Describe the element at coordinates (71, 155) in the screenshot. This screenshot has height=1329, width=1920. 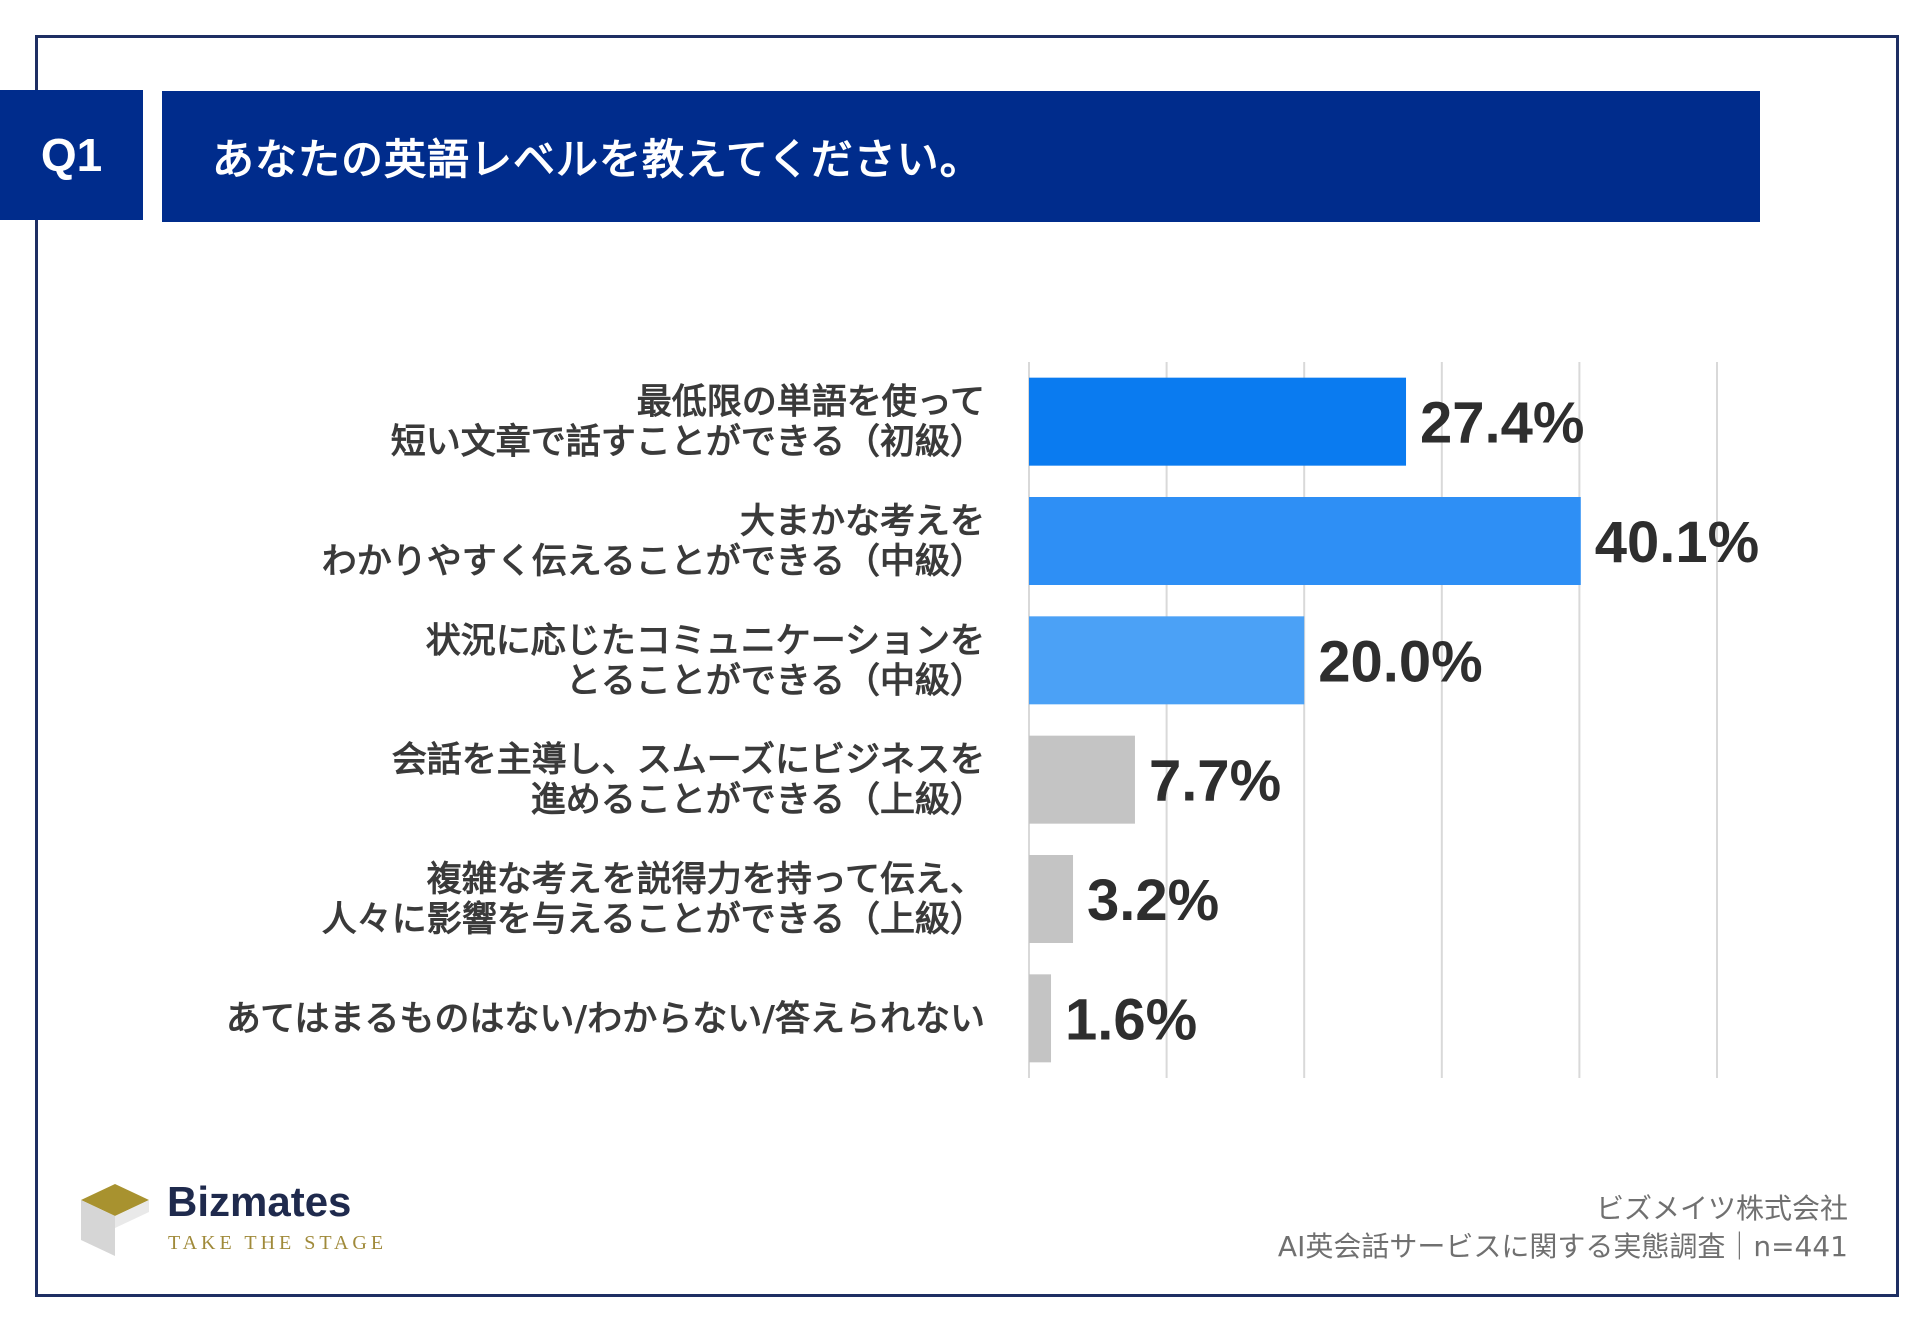
I see `question-number-badge: Q1` at that location.